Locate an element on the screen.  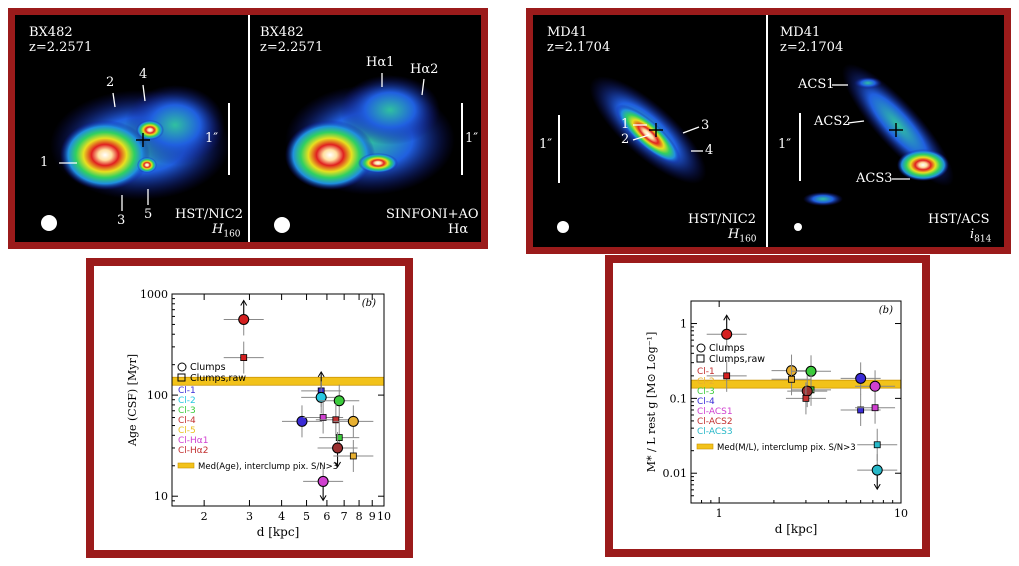
x-tick-label: 2 is located at coordinates (204, 516).